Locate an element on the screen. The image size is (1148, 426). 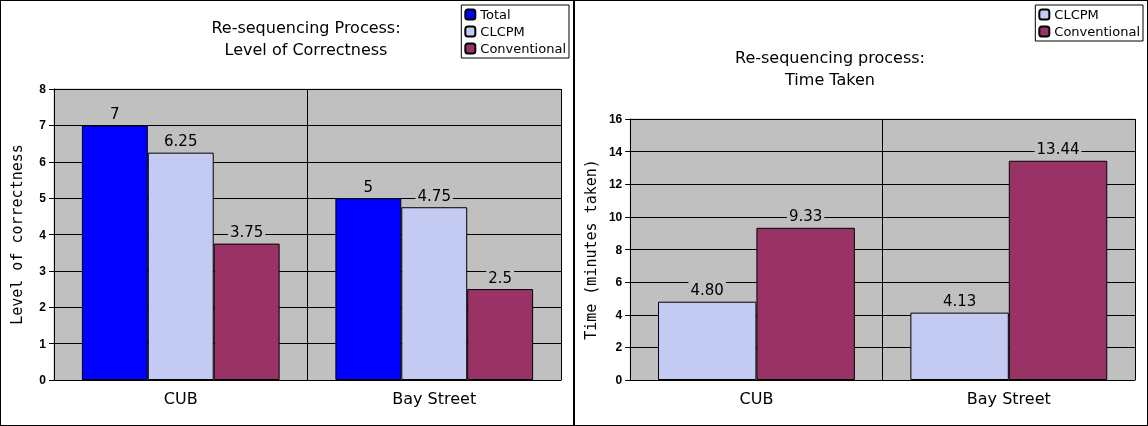
y-tick-label: 1 is located at coordinates (43, 343).